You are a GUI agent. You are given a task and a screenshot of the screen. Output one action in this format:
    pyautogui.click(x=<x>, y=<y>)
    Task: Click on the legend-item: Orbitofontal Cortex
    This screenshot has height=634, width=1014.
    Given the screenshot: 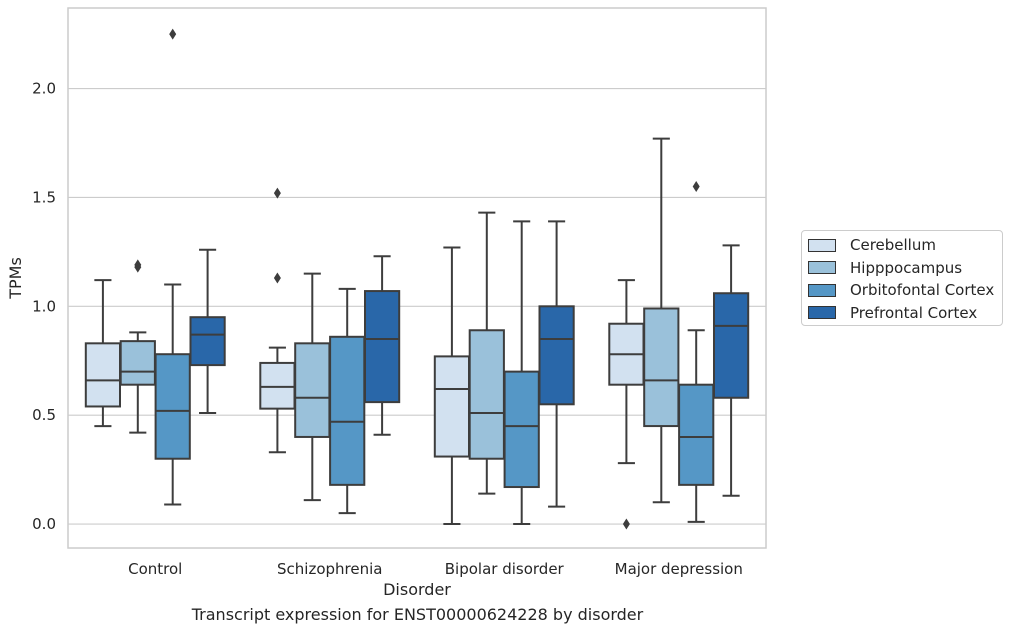 What is the action you would take?
    pyautogui.click(x=901, y=290)
    